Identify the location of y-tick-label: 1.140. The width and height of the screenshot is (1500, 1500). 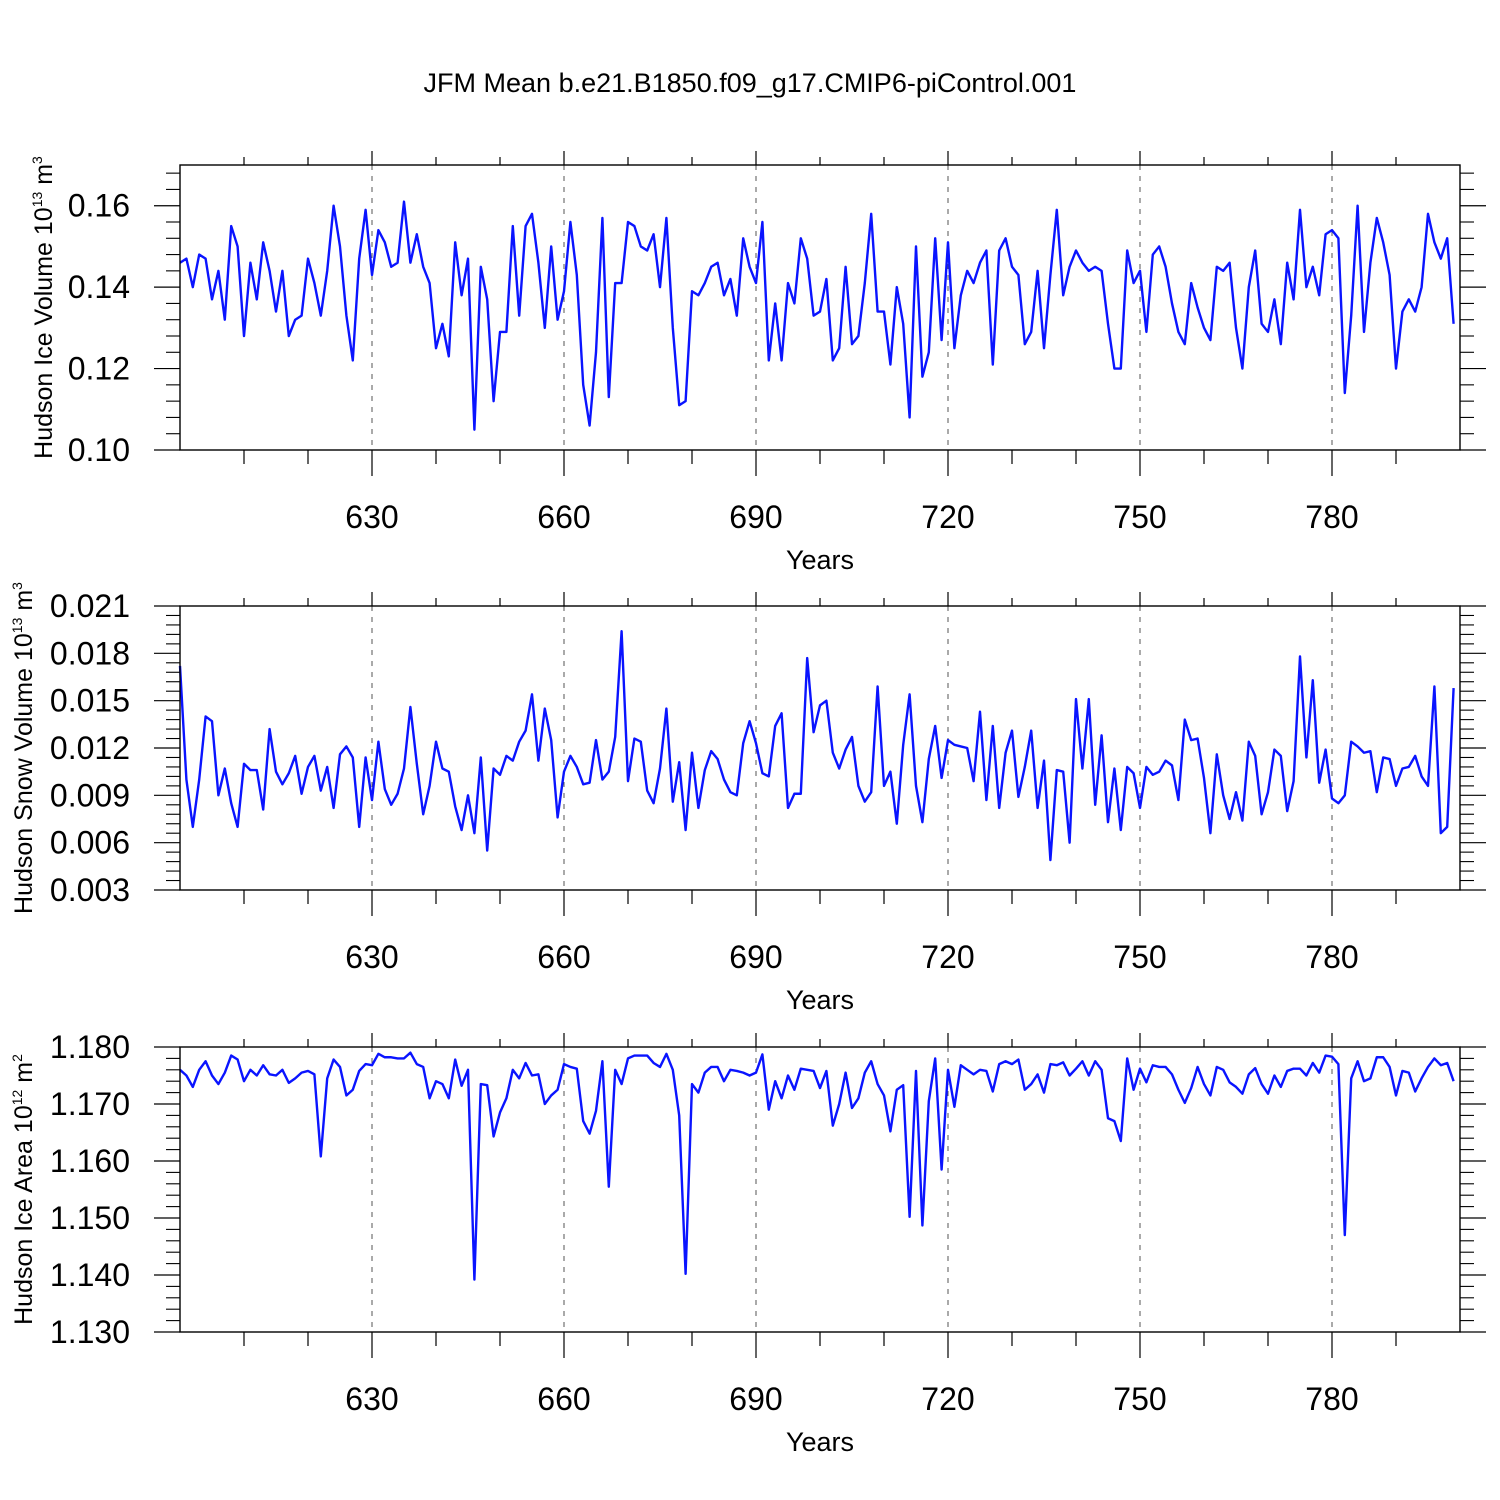
(90, 1275).